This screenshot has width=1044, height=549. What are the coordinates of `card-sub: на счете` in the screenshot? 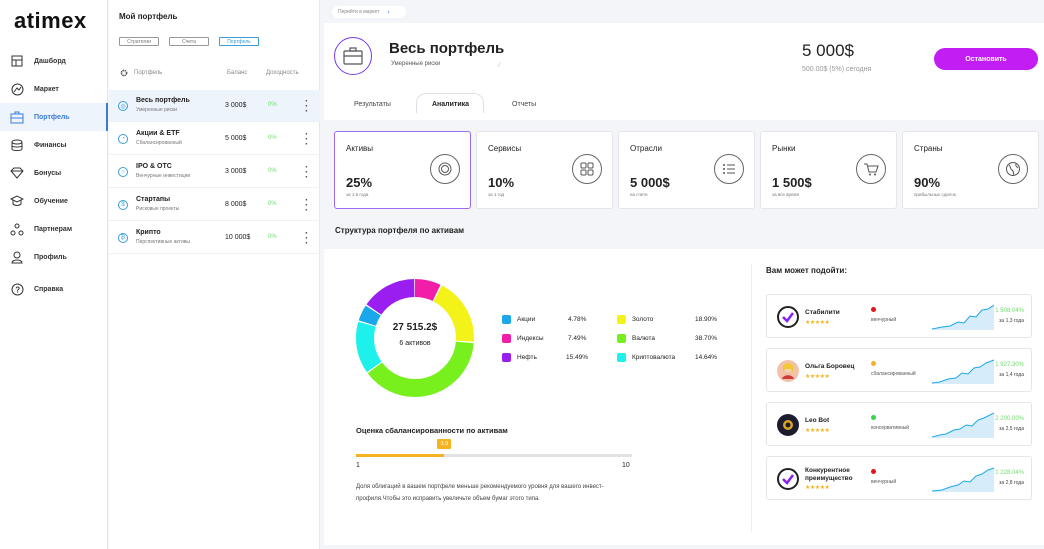 It's located at (639, 194).